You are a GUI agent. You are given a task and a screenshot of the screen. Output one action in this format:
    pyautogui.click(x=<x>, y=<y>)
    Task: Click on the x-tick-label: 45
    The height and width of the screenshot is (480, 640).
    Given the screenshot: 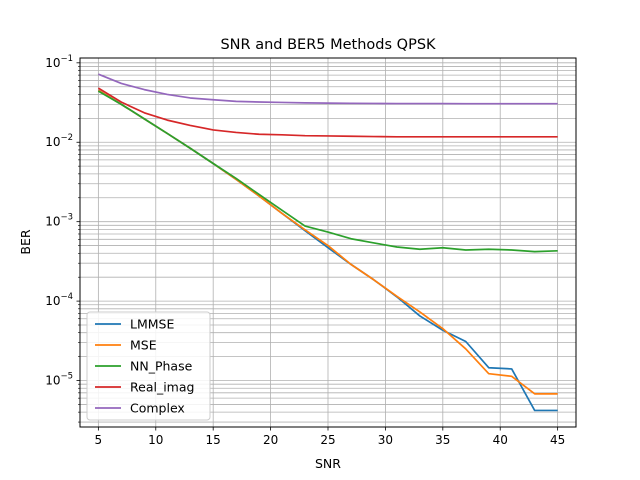 What is the action you would take?
    pyautogui.click(x=557, y=440)
    